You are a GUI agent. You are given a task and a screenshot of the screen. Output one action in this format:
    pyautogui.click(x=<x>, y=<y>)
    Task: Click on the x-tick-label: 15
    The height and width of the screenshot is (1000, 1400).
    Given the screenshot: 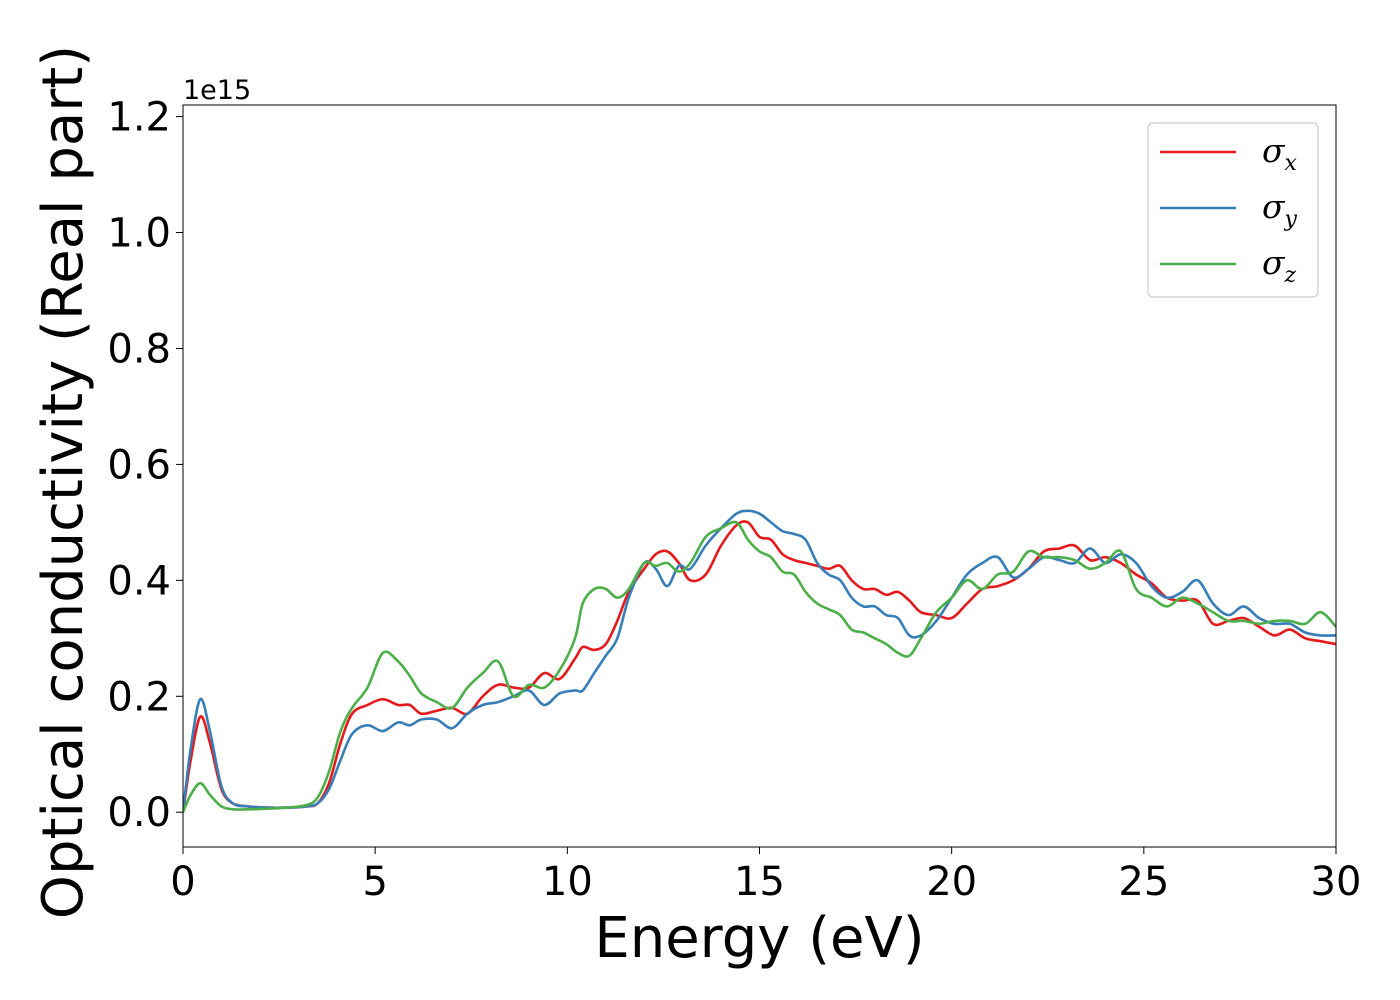 What is the action you would take?
    pyautogui.click(x=759, y=882)
    